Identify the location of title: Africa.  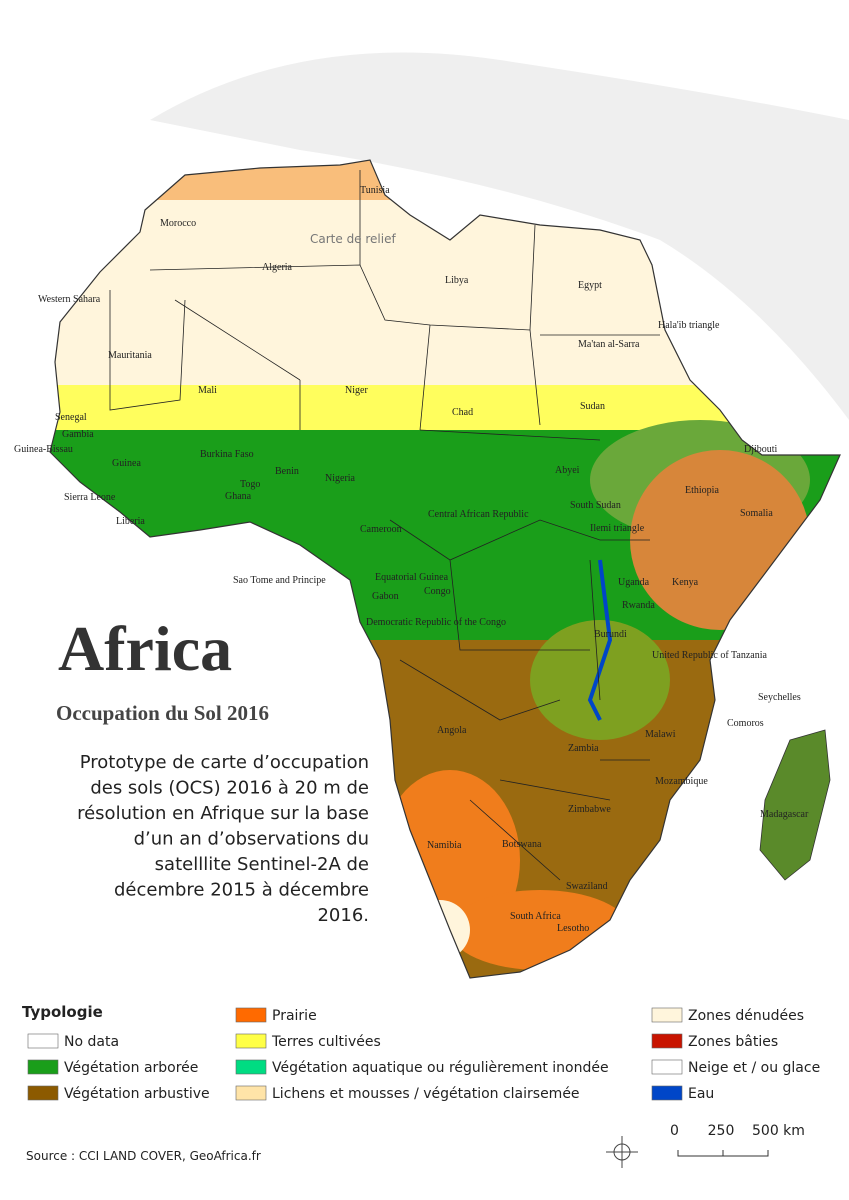
(145, 648).